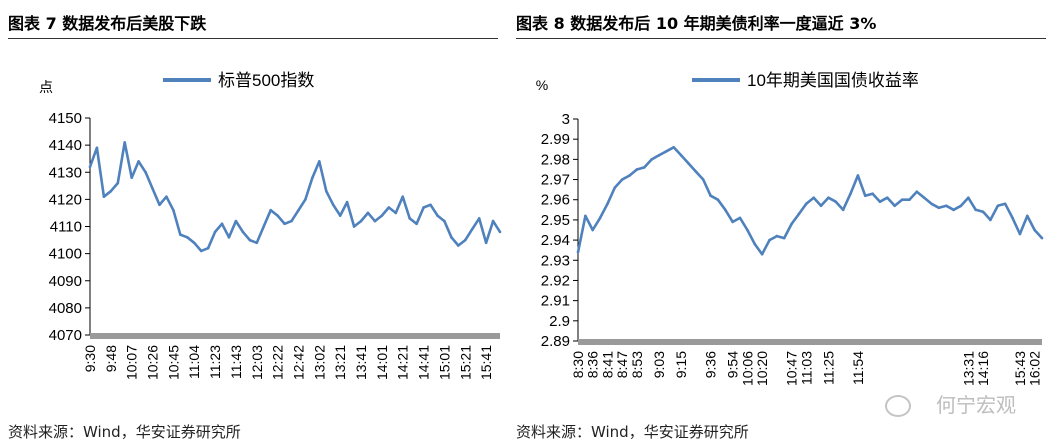  Describe the element at coordinates (555, 341) in the screenshot. I see `us10y-y-tick-label-0: 2.89` at that location.